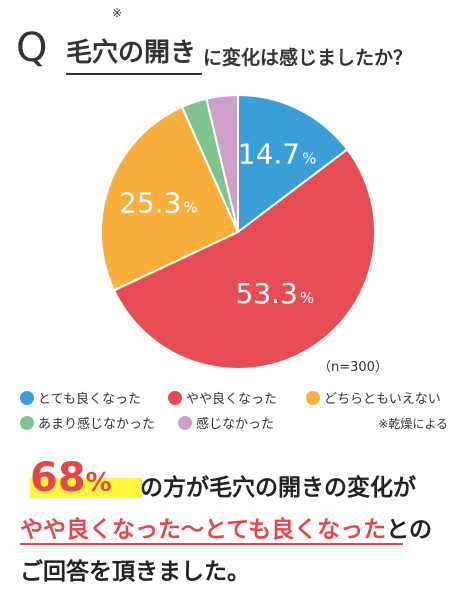 This screenshot has width=466, height=601. Describe the element at coordinates (117, 13) in the screenshot. I see `asterisk-mark: ※` at that location.